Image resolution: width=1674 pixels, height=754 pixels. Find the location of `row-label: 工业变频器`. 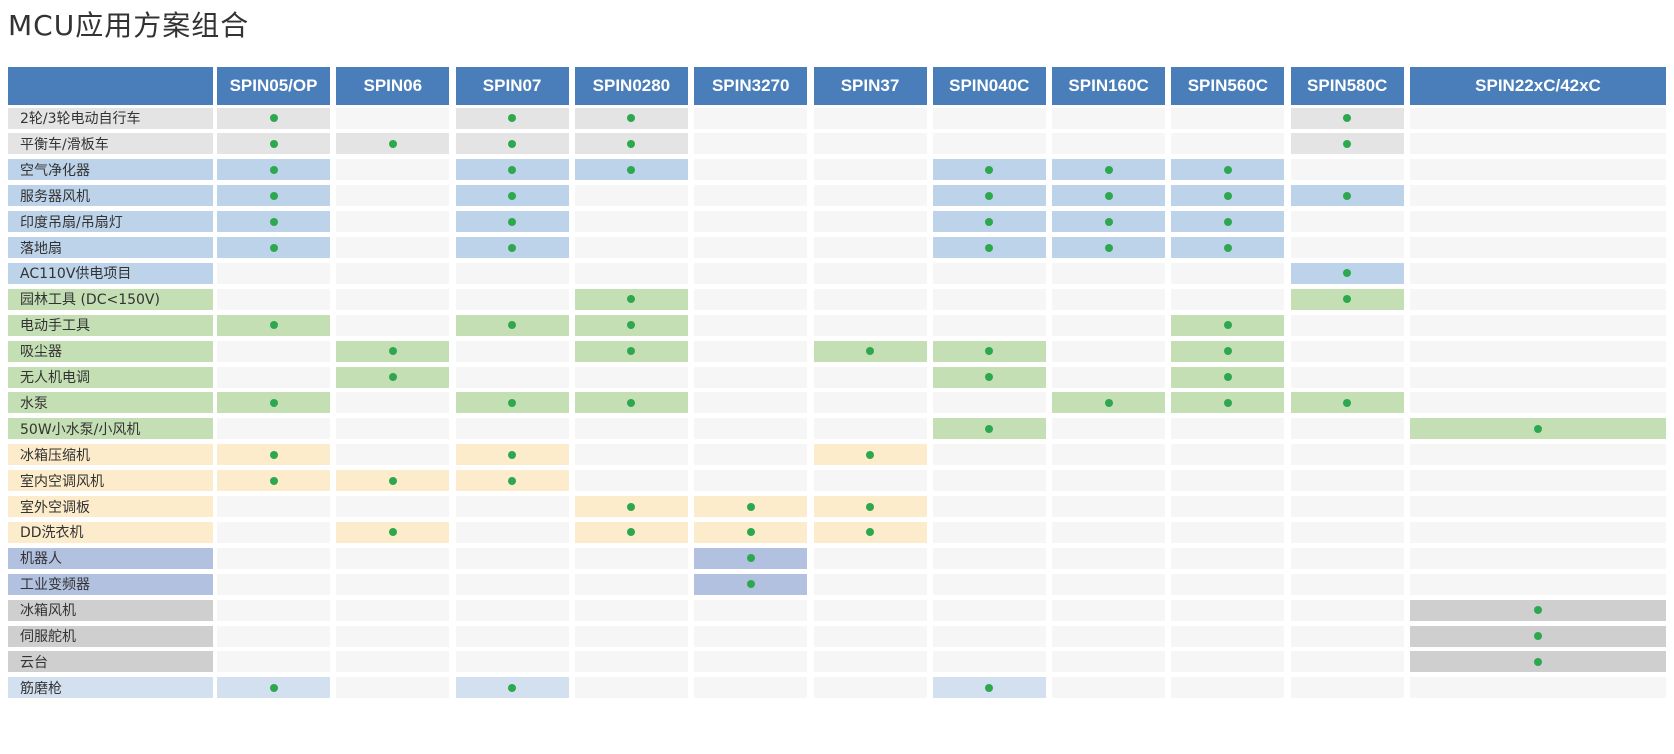

row-label: 工业变频器 is located at coordinates (110, 584).